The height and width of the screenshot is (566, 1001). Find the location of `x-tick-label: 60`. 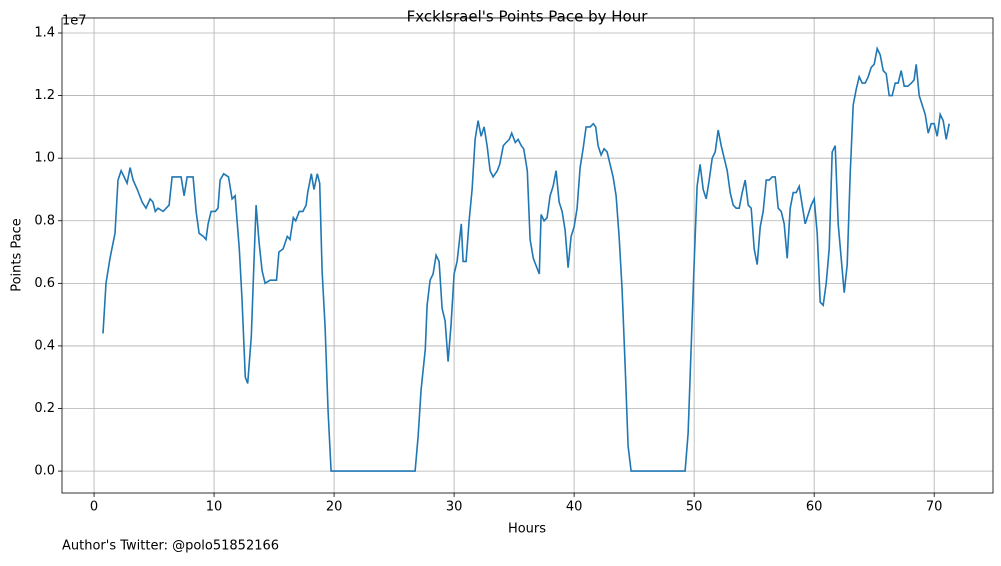

x-tick-label: 60 is located at coordinates (814, 507).